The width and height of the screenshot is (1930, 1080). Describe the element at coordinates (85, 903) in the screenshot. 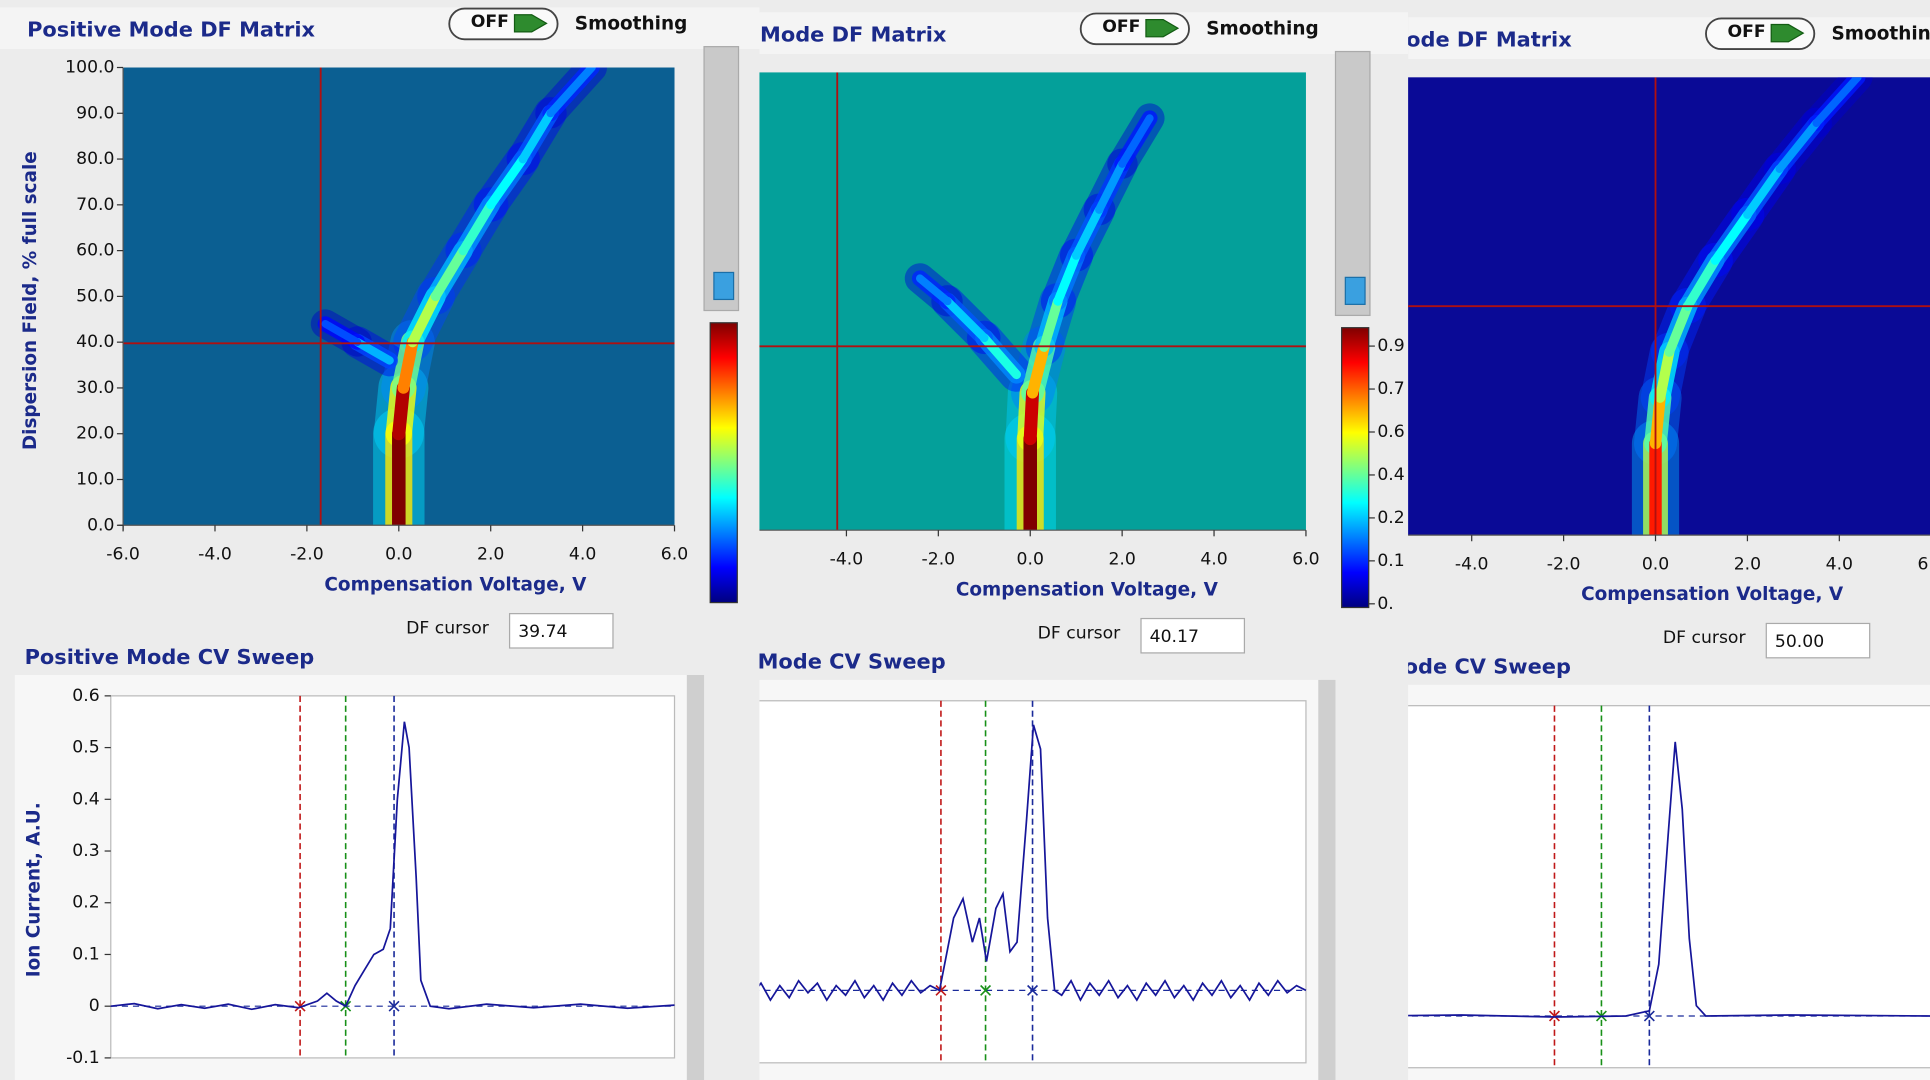

I see `y-tick-label: 0.2` at that location.